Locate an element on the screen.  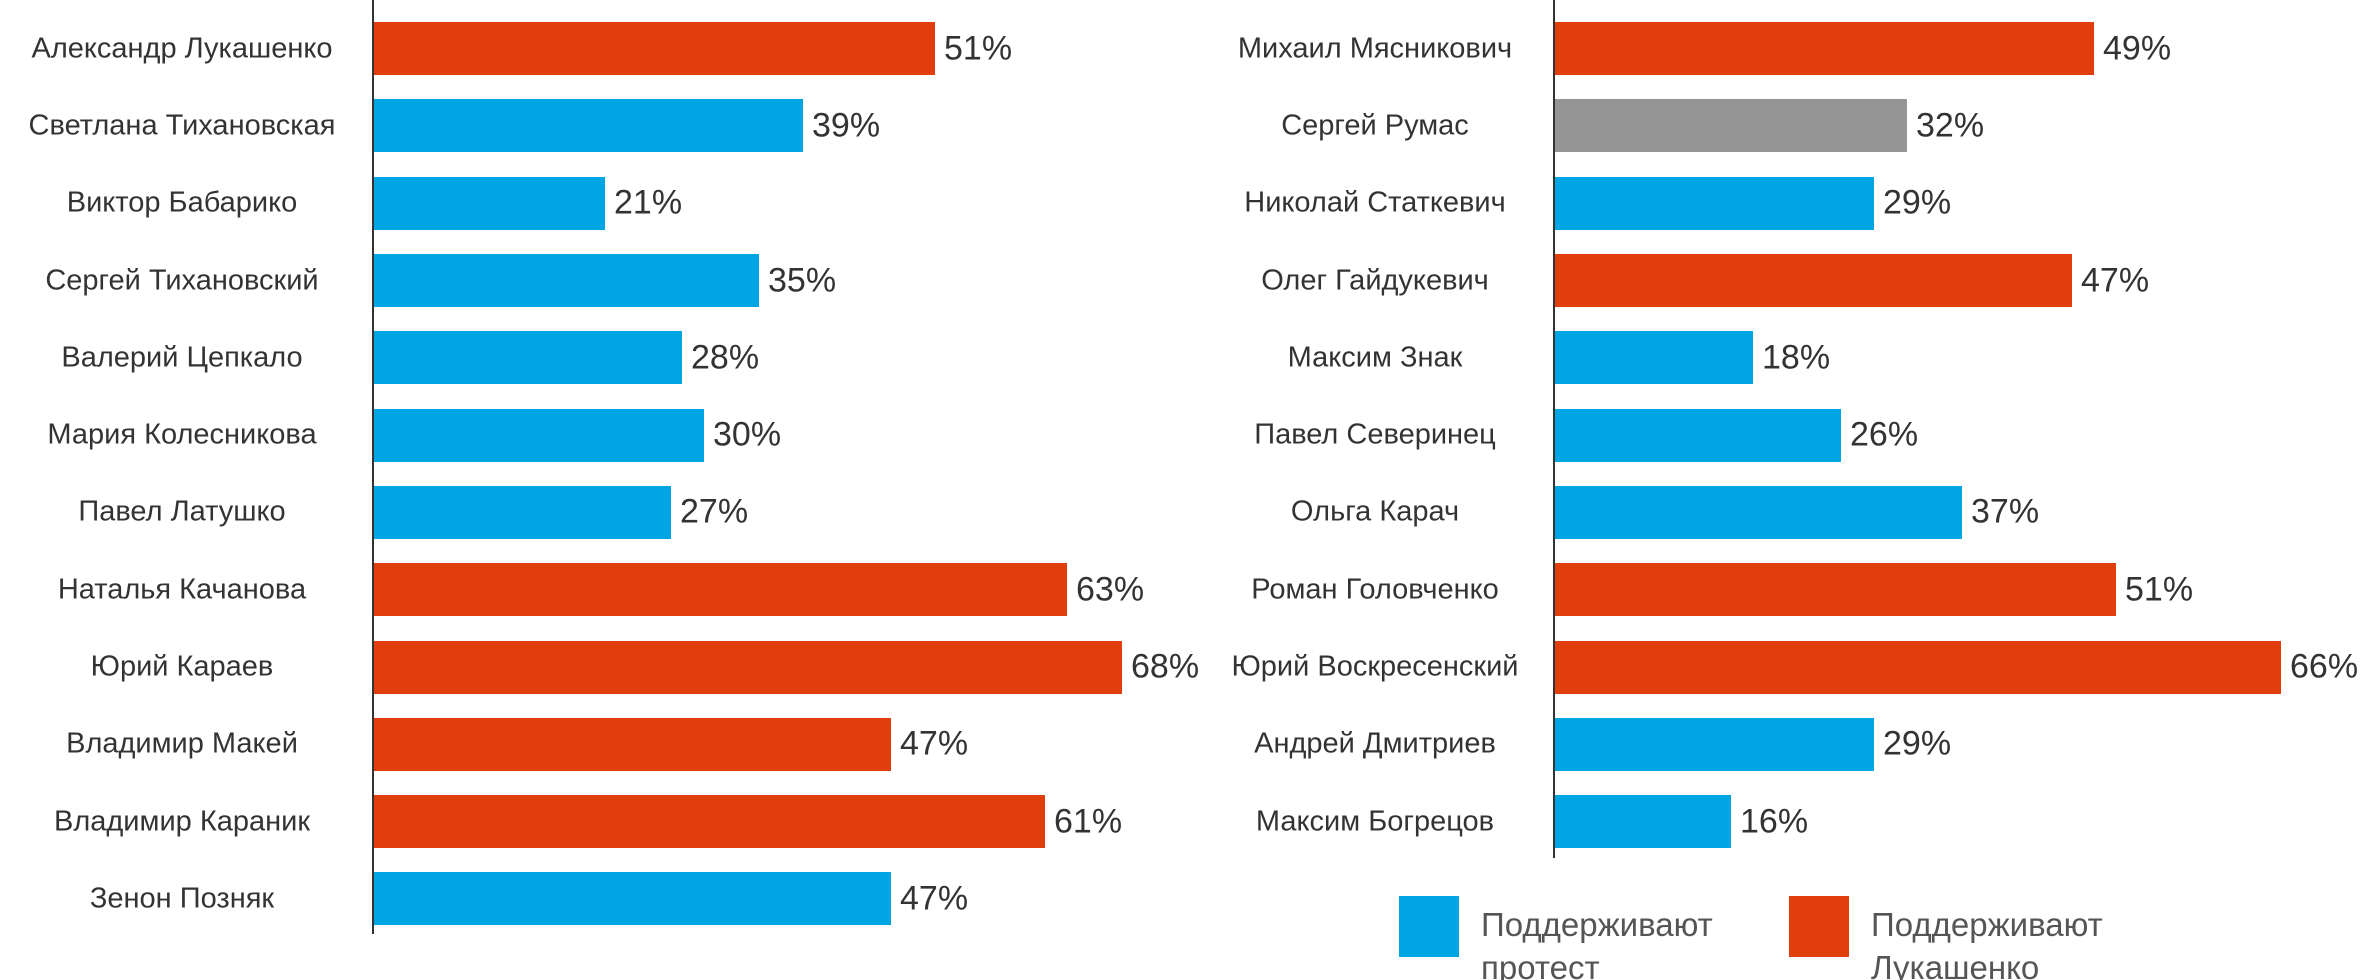
category-label: Максим Знак is located at coordinates (1375, 357).